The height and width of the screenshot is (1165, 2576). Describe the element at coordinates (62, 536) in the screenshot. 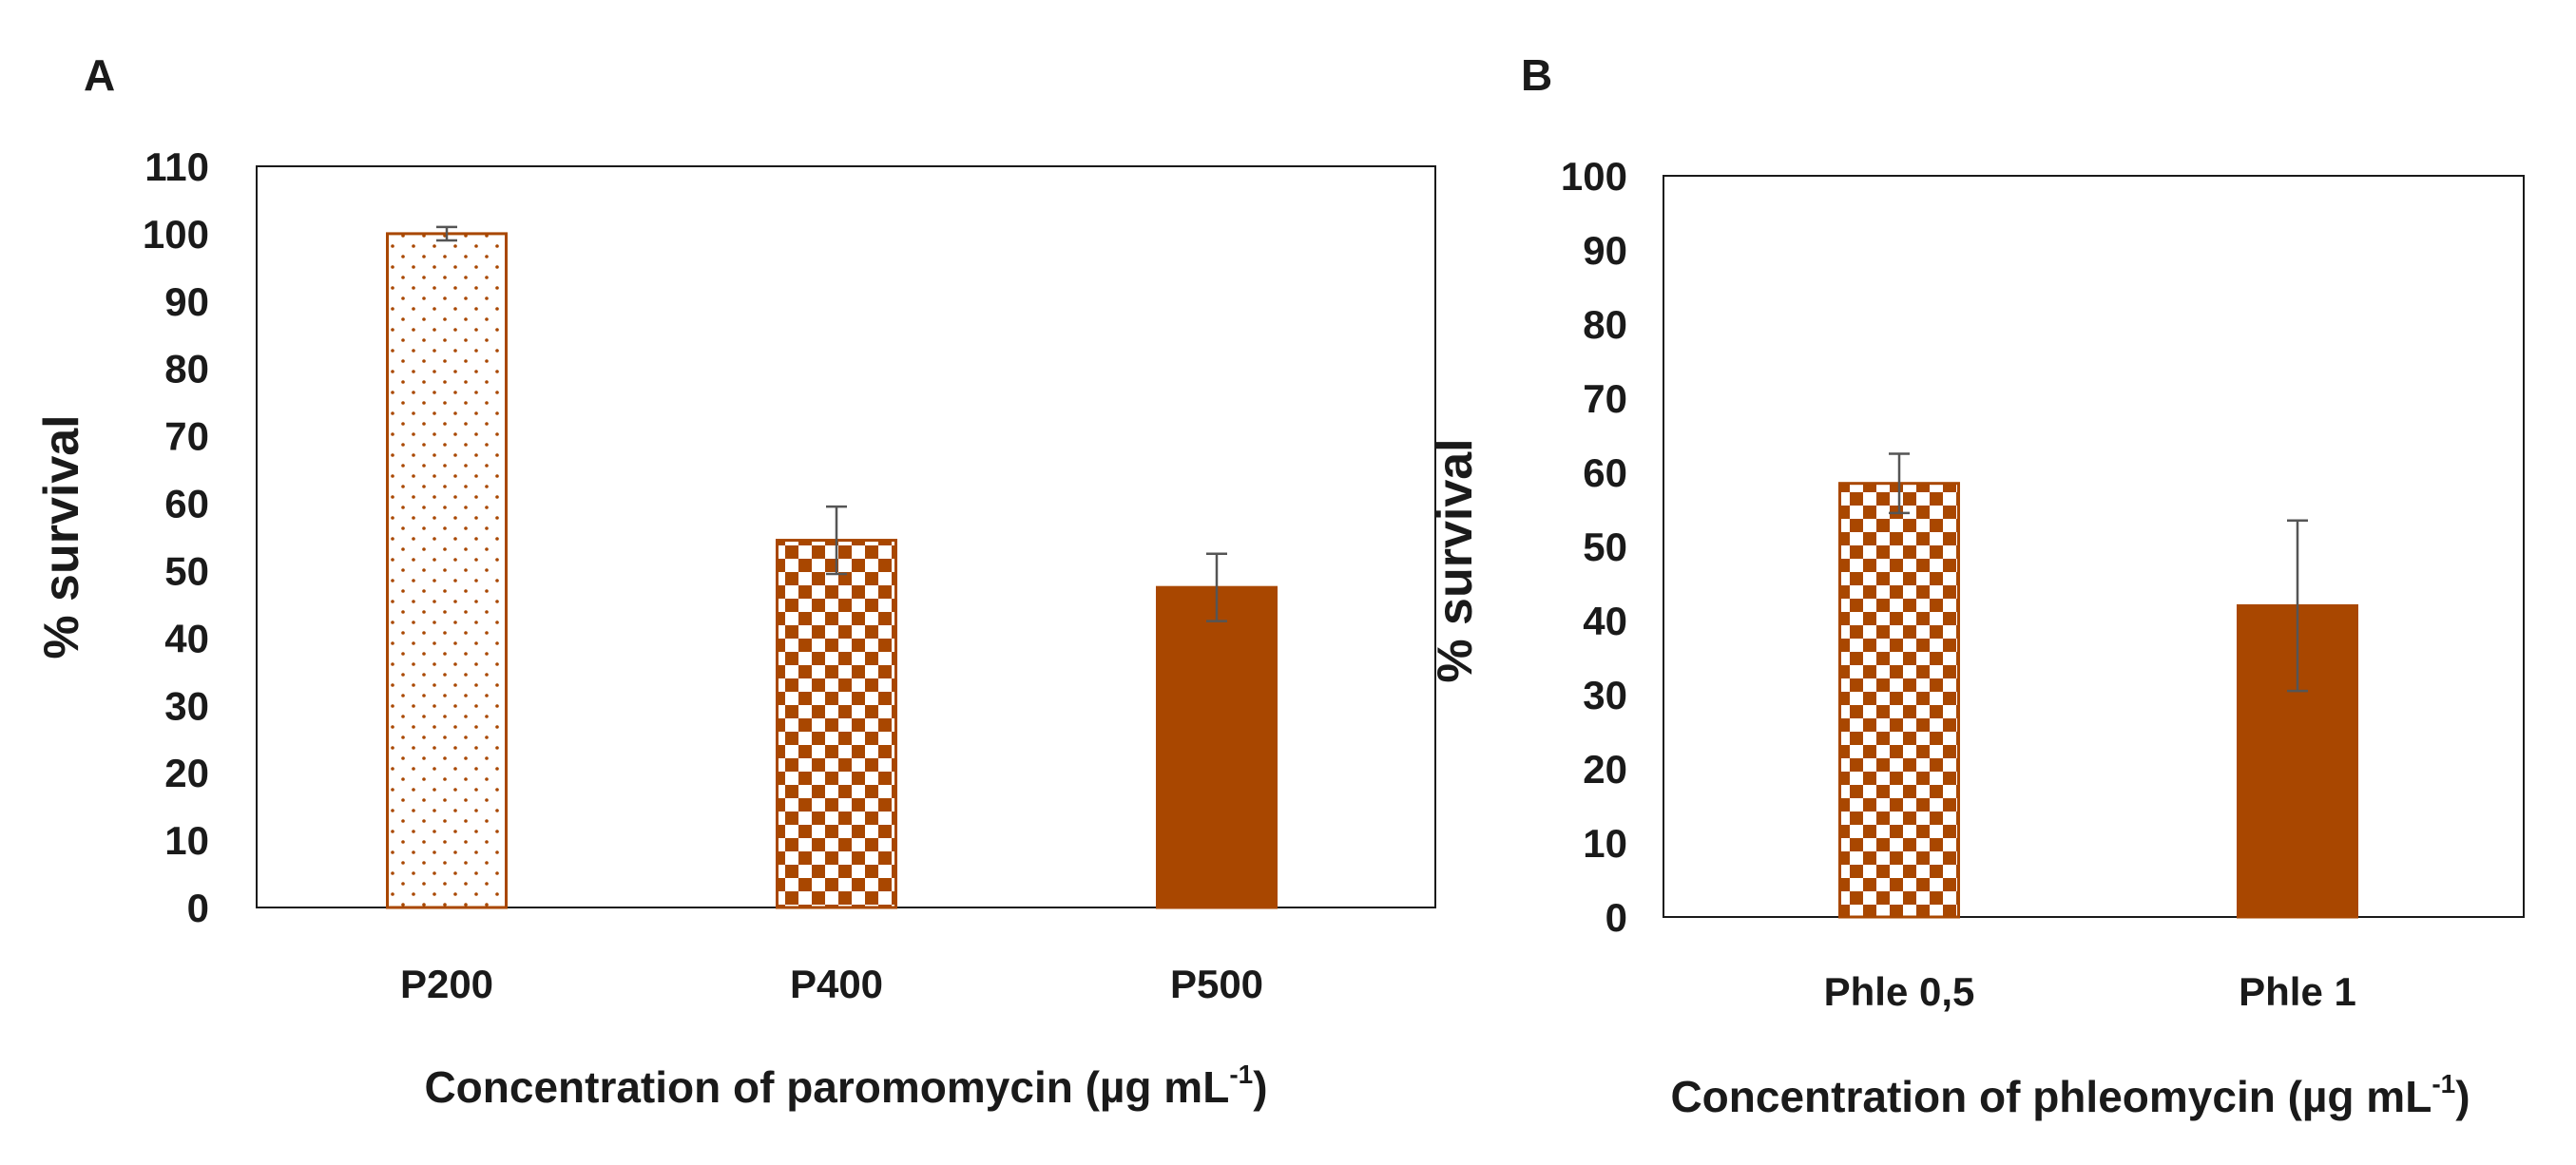

I see `y-axis-title-a: % survival` at that location.